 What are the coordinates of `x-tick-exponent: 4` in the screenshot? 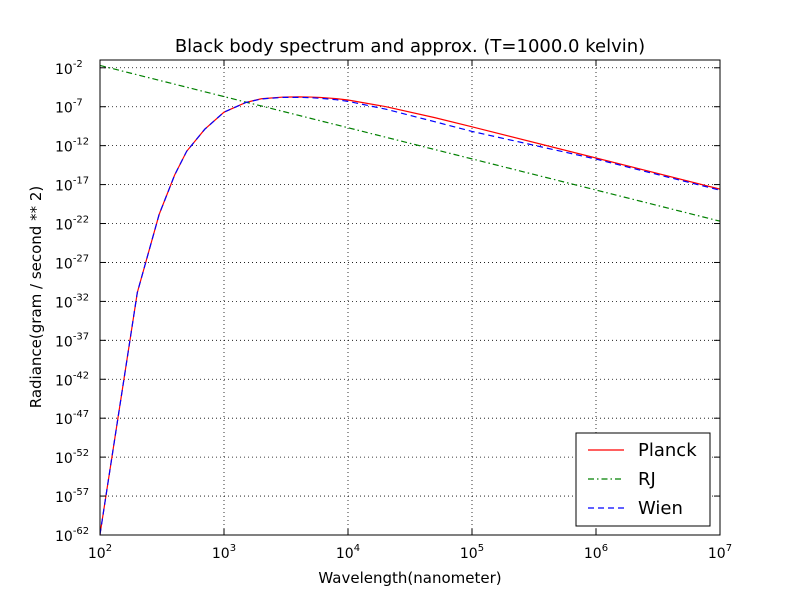 It's located at (357, 548).